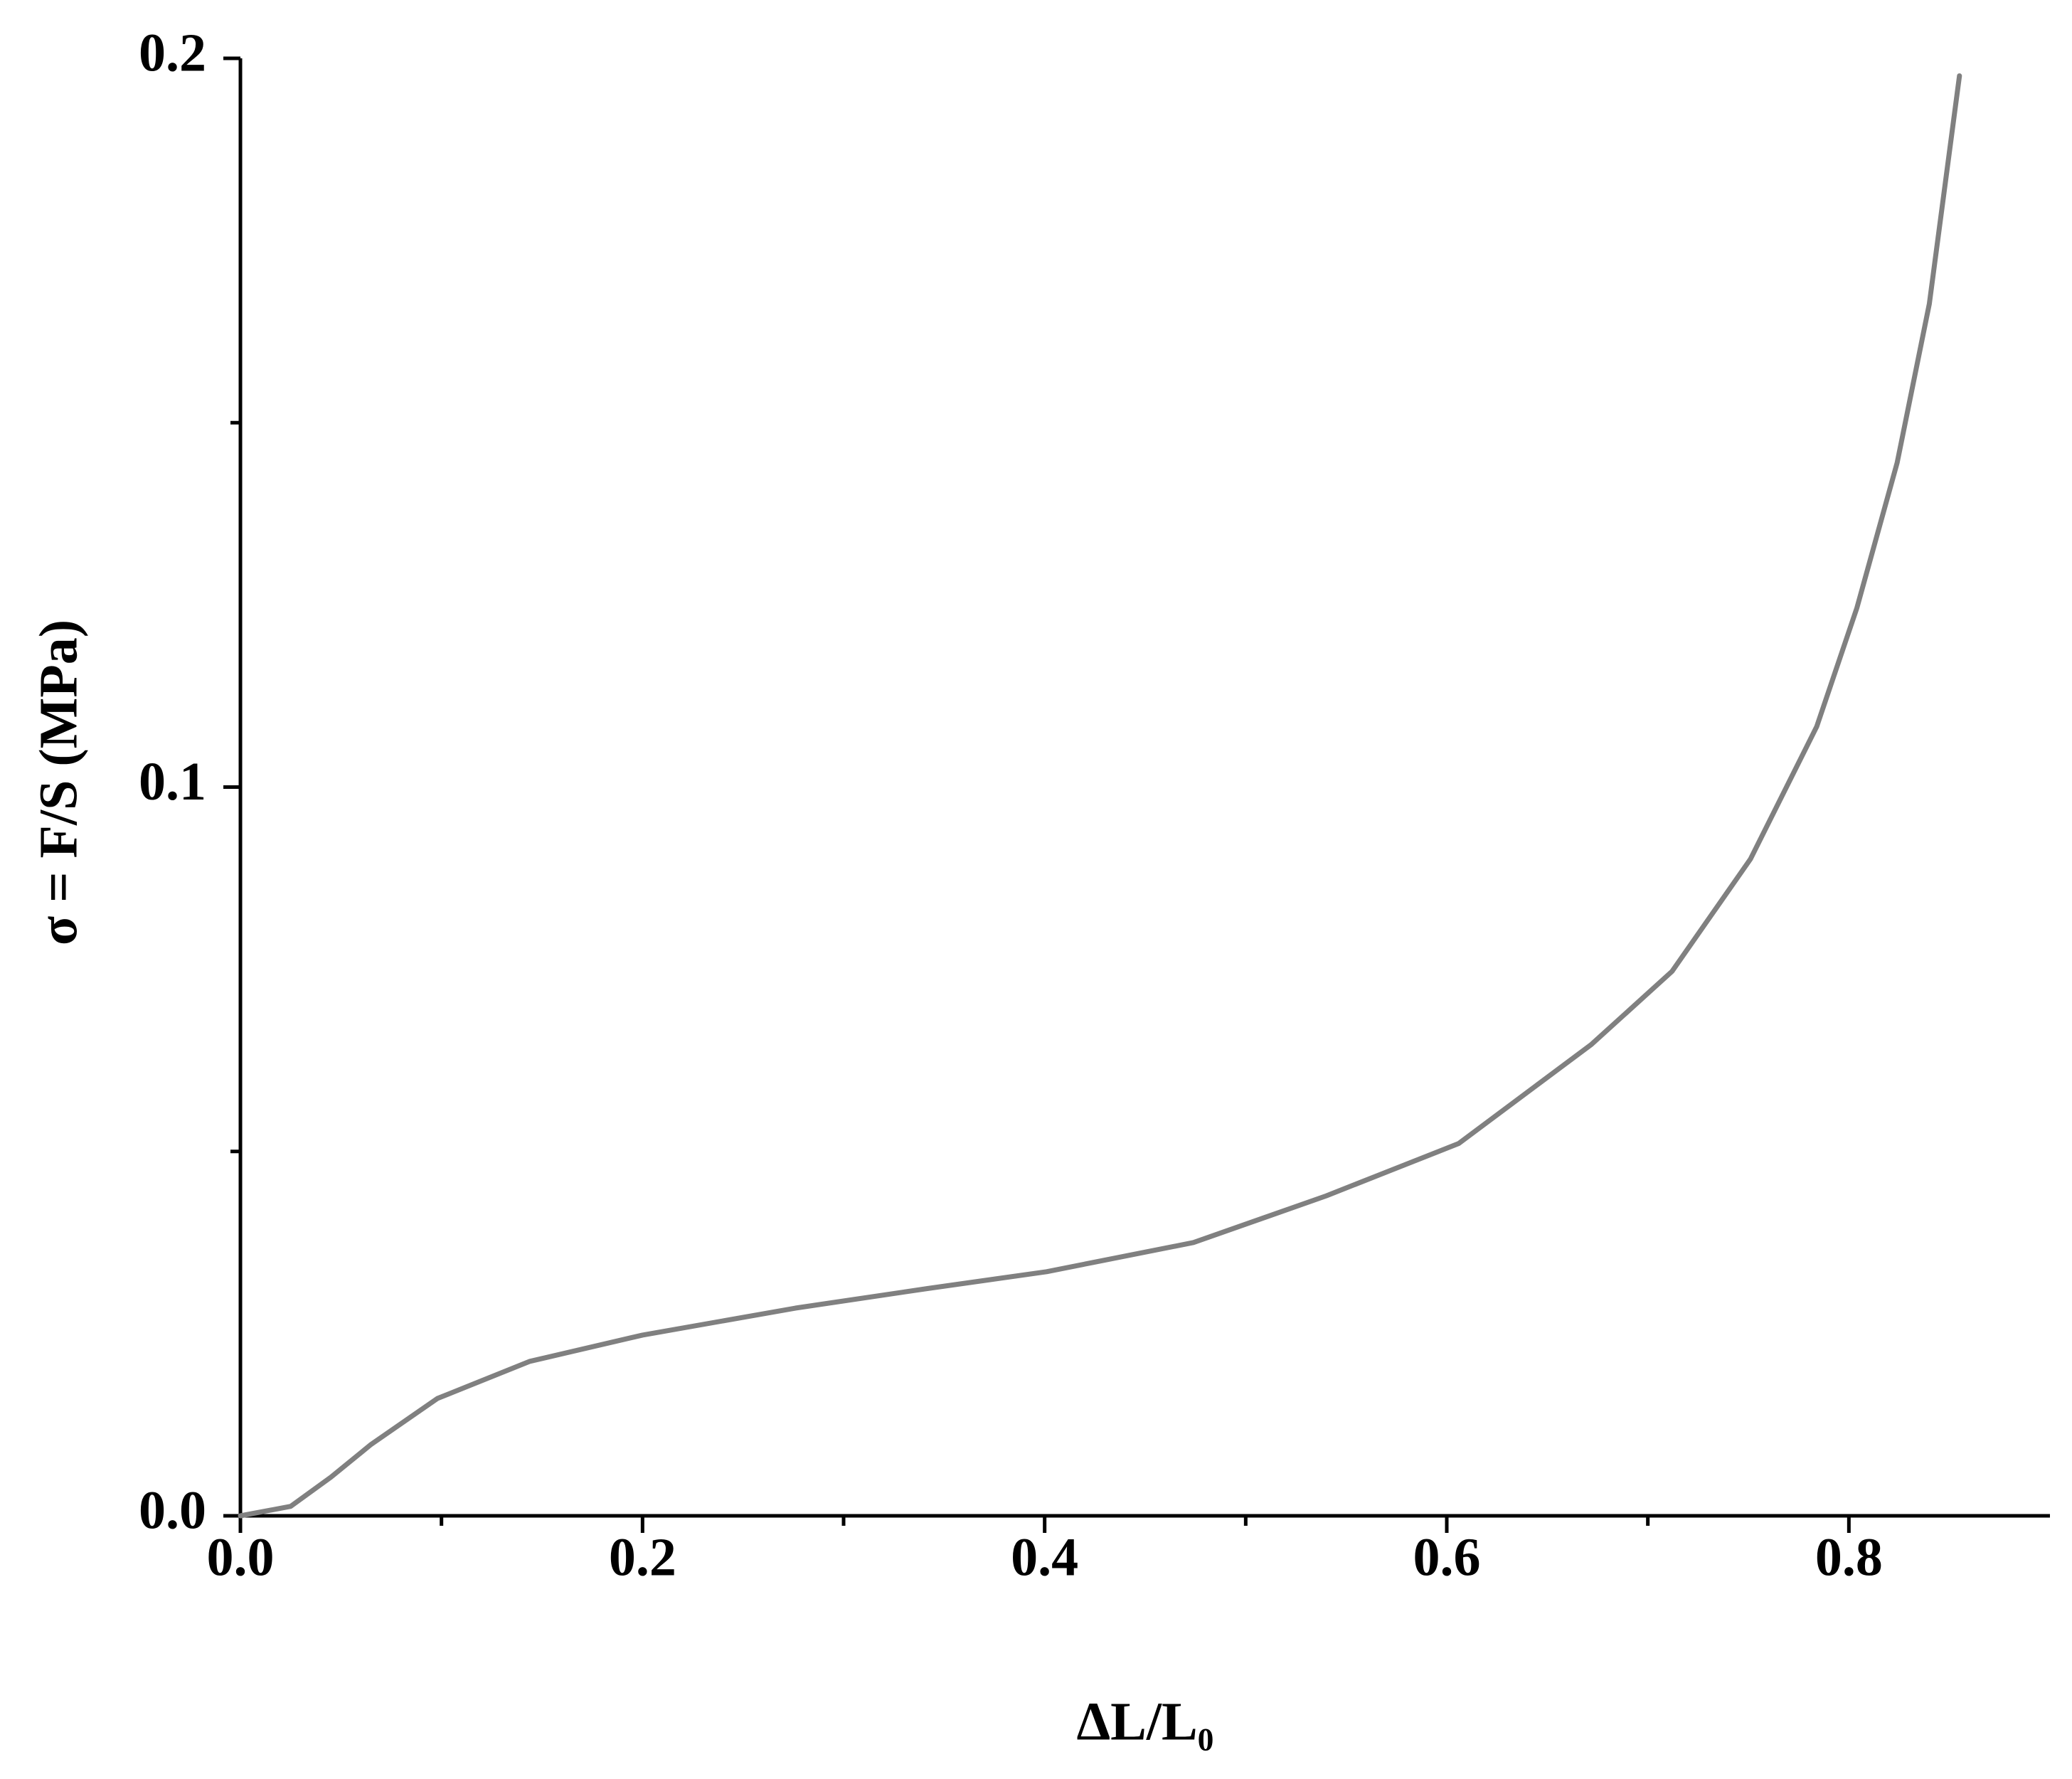 This screenshot has height=1779, width=2072. Describe the element at coordinates (1447, 1557) in the screenshot. I see `x-tick-label: 0.6` at that location.